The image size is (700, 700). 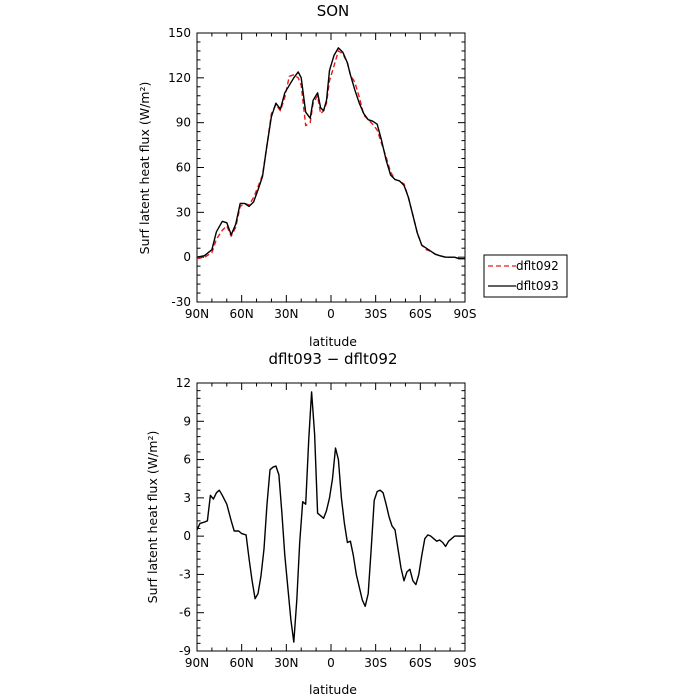 What do you see at coordinates (183, 212) in the screenshot?
I see `top-y-tick-label: 30` at bounding box center [183, 212].